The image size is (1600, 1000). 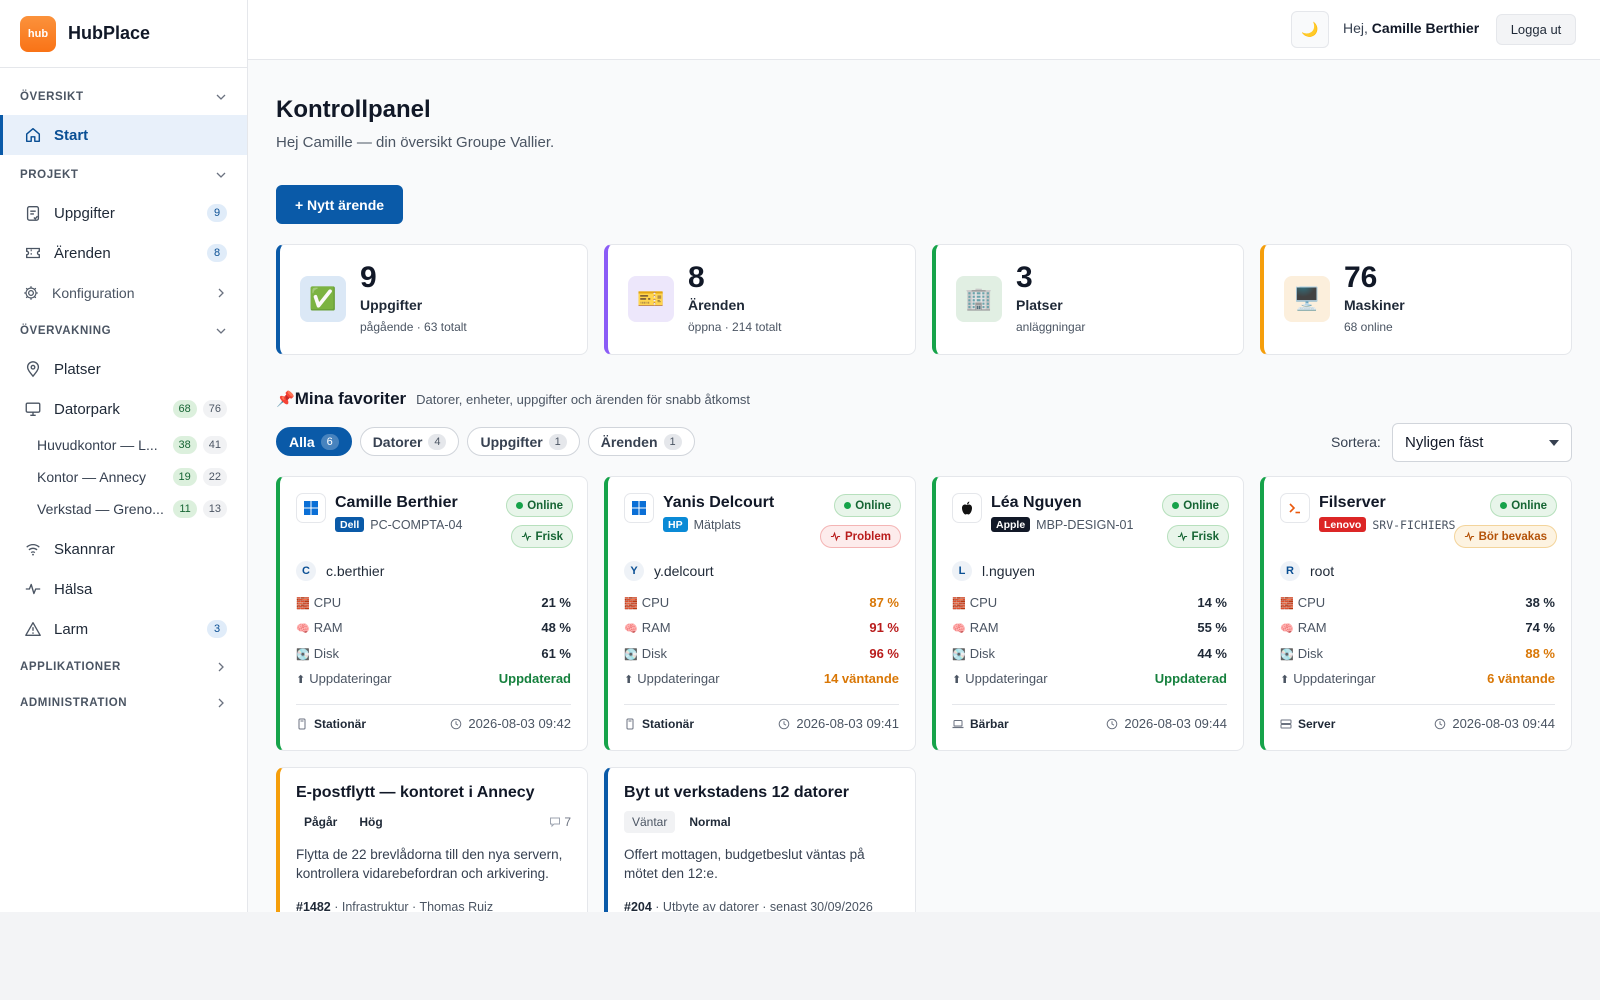 What do you see at coordinates (368, 277) in the screenshot?
I see `stat-value: 9` at bounding box center [368, 277].